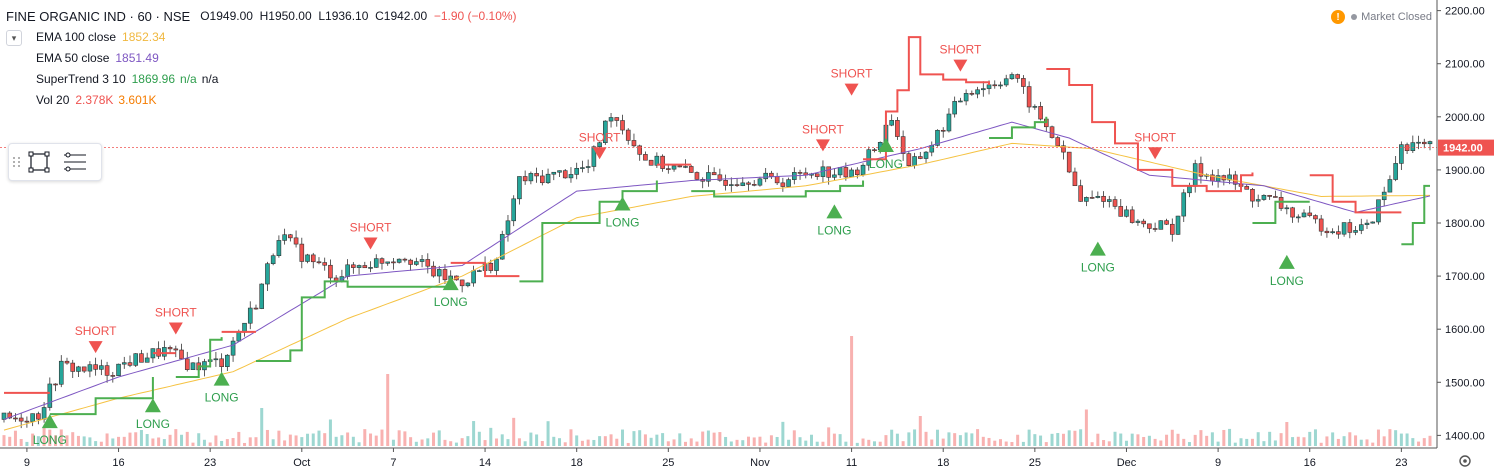 Image resolution: width=1494 pixels, height=474 pixels. Describe the element at coordinates (261, 79) in the screenshot. I see `legend-indicator-row: SuperTrend 3 10 1869.96 n/a n/a` at that location.